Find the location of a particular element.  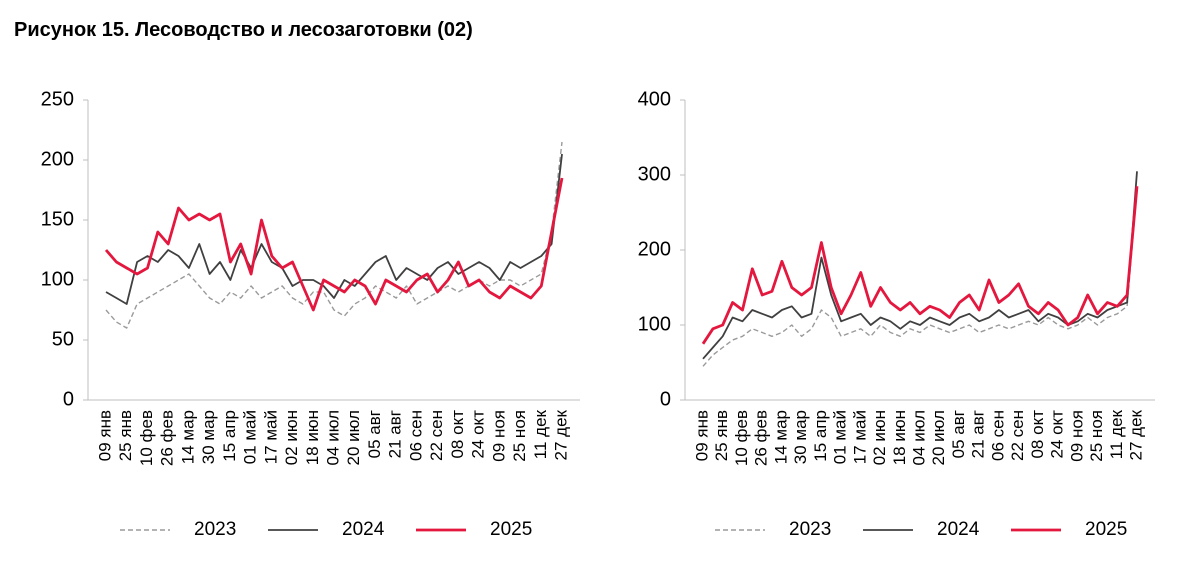

y-tick-label: 150 is located at coordinates (57, 219).